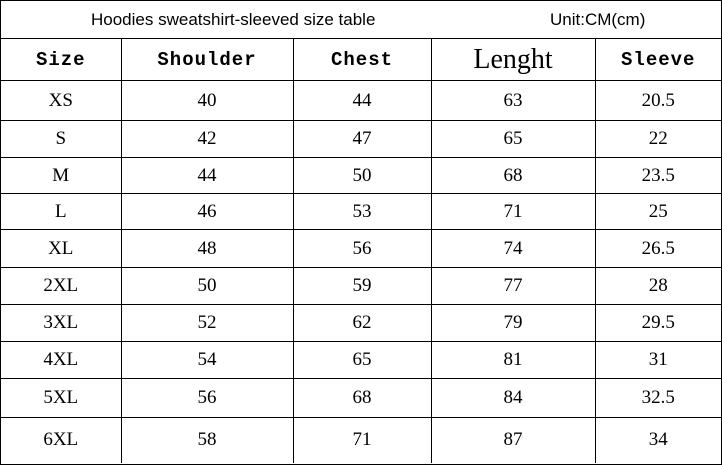 The height and width of the screenshot is (465, 722). I want to click on table-cell: 53, so click(362, 211).